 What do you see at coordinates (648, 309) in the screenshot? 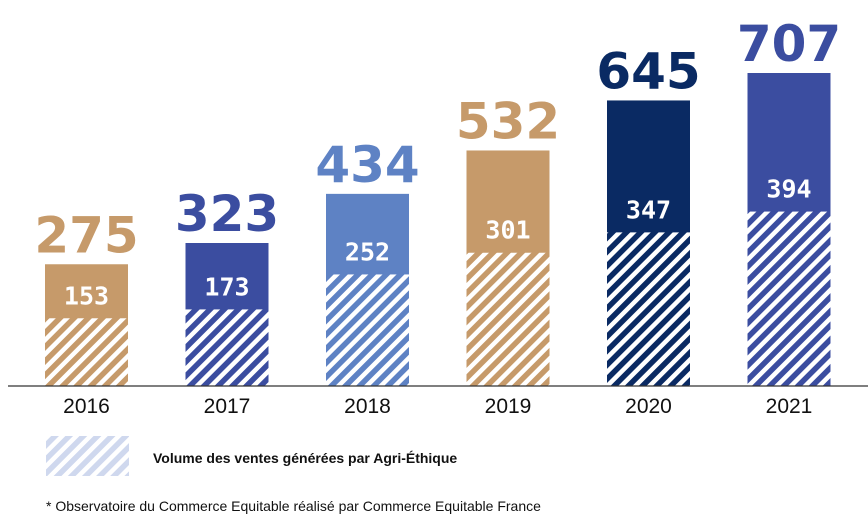
I see `bar-segment-hatch-2020` at bounding box center [648, 309].